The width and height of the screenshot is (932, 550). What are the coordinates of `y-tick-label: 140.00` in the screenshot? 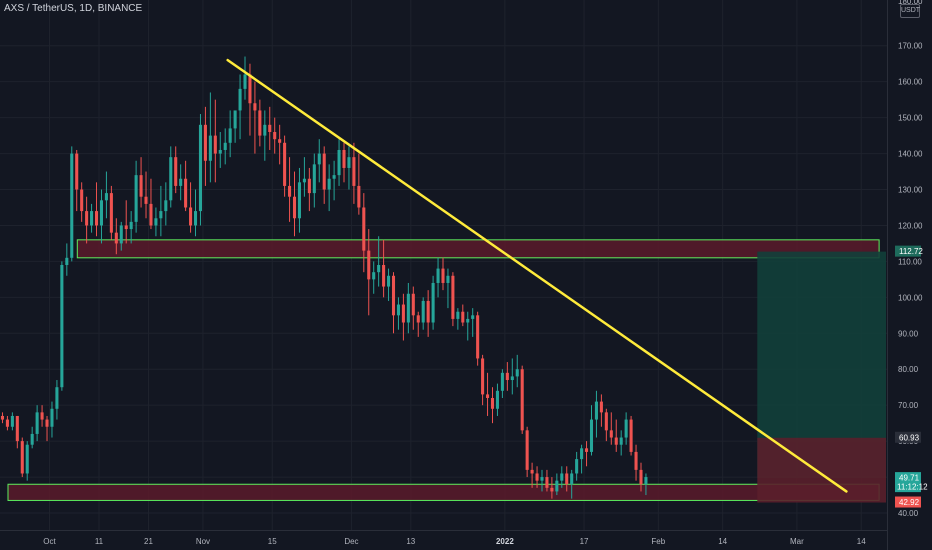 It's located at (910, 154).